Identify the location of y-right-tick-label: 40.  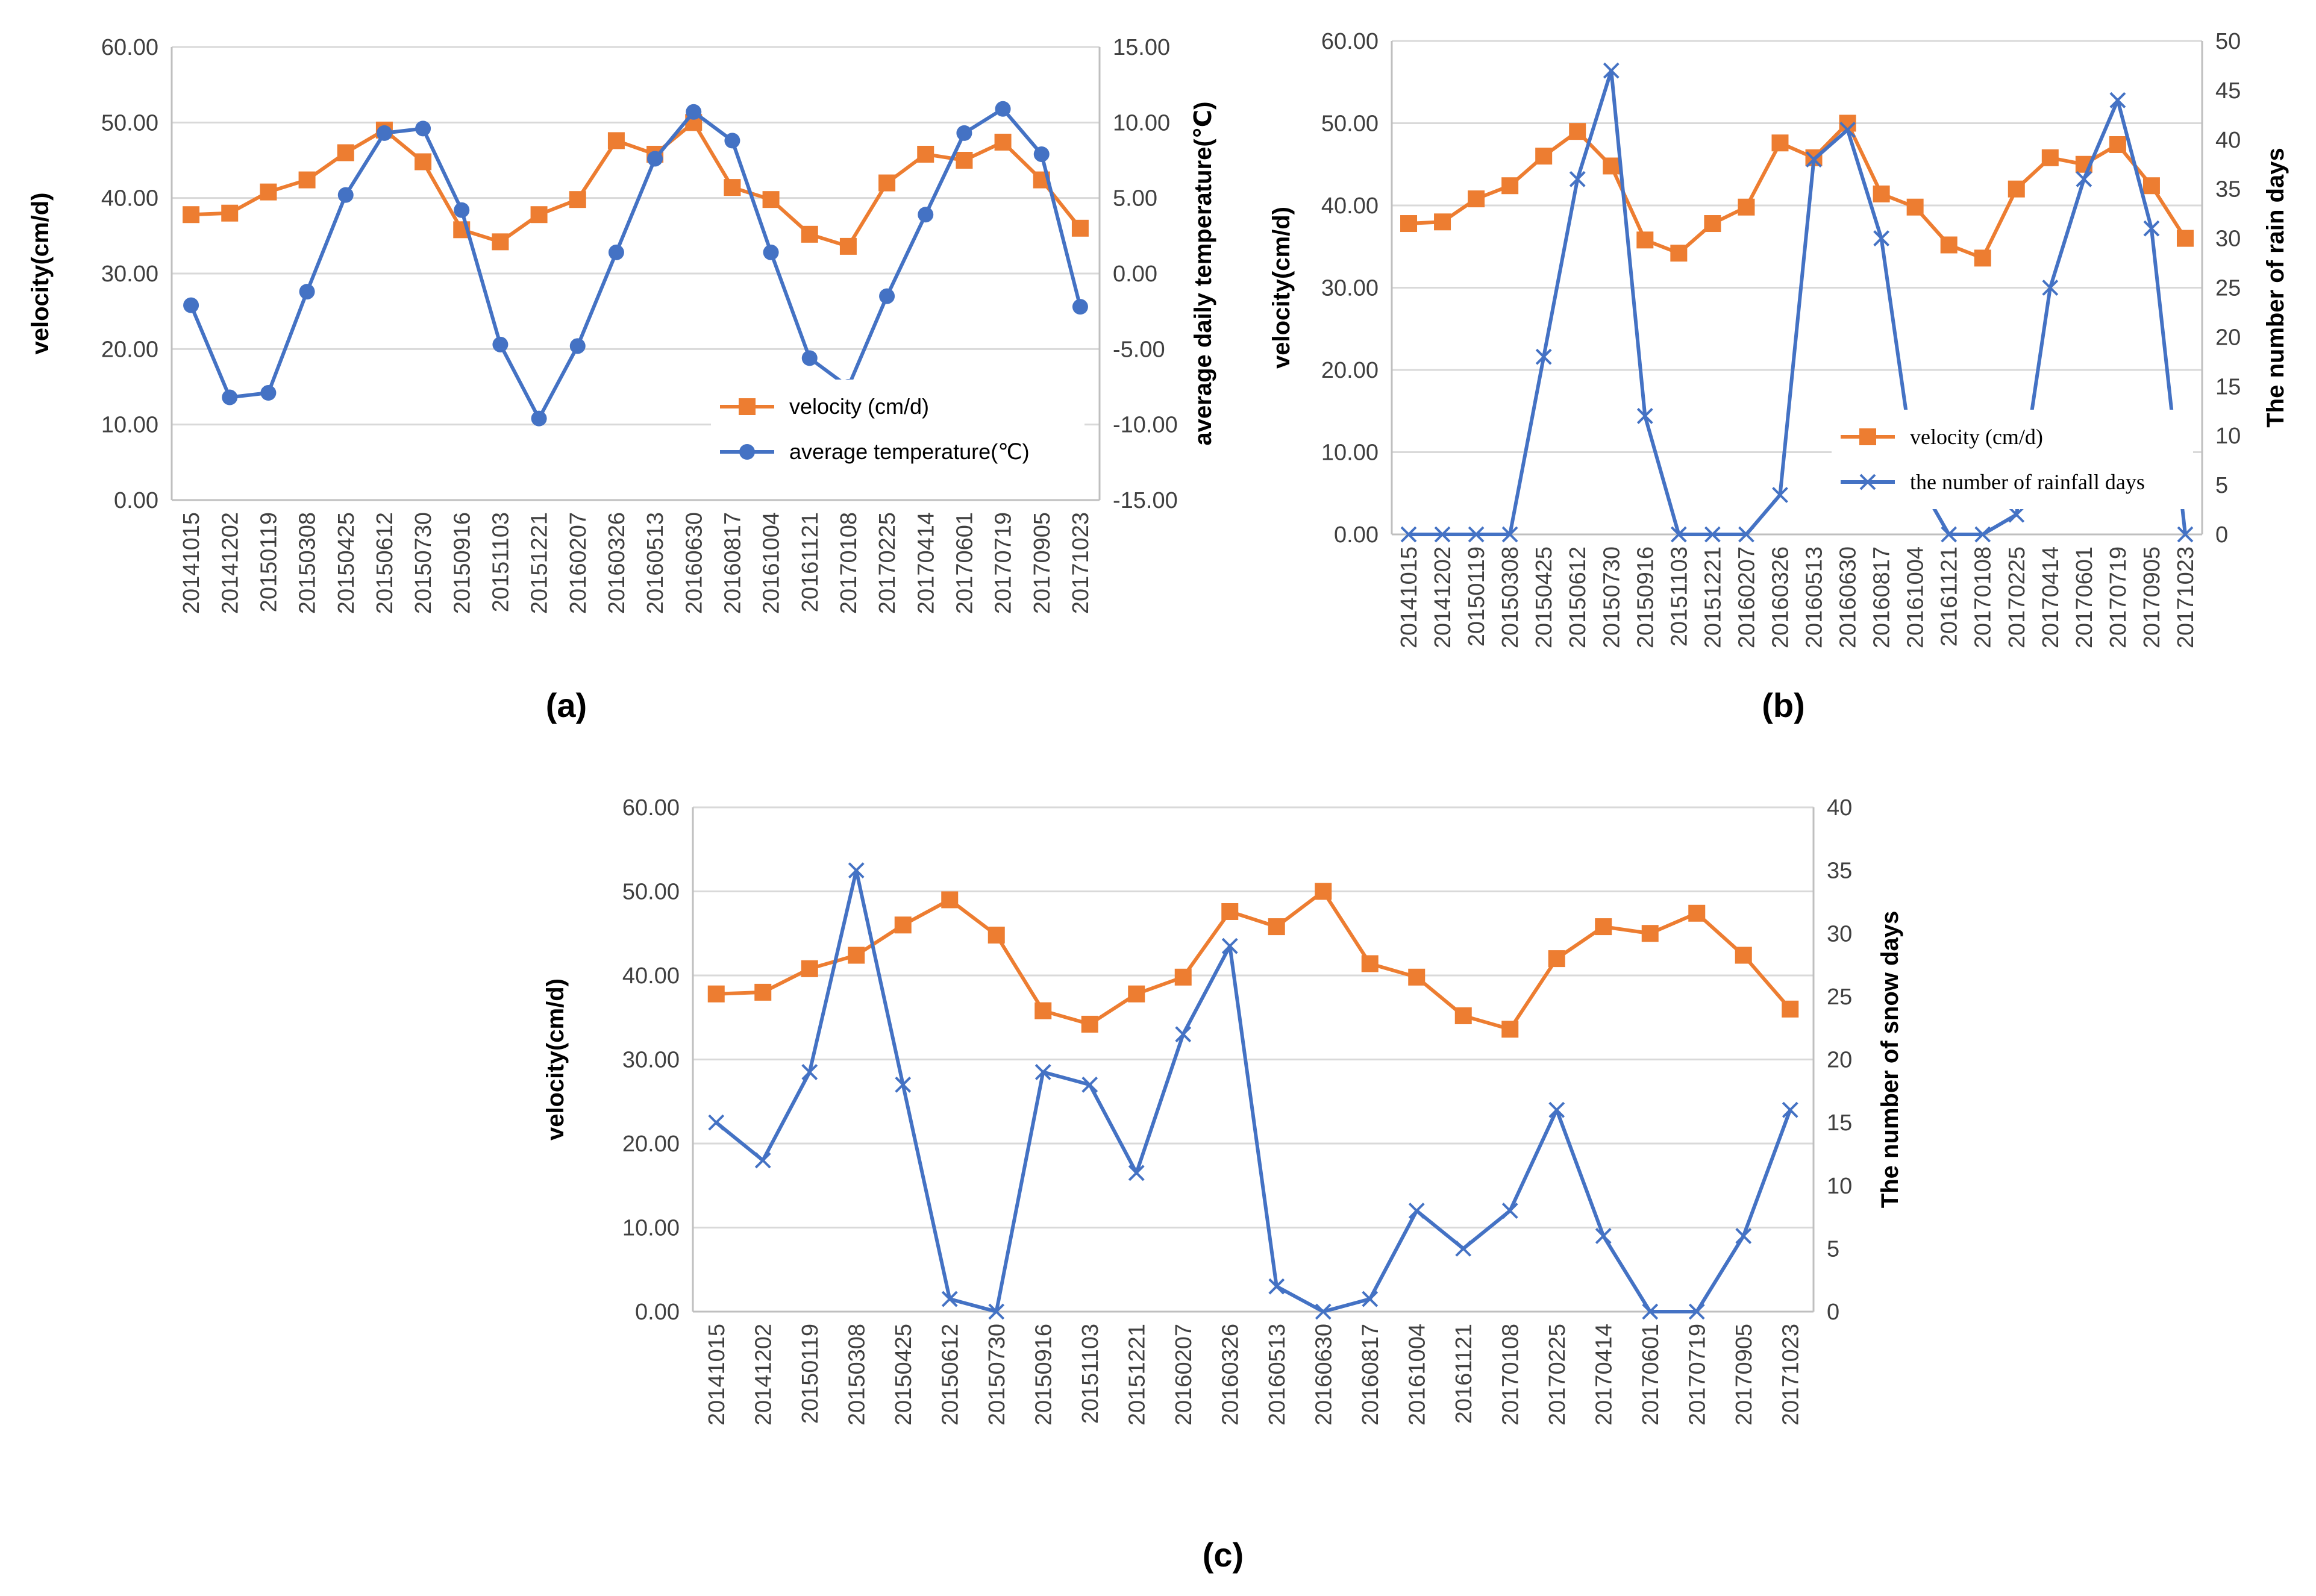
(1839, 808).